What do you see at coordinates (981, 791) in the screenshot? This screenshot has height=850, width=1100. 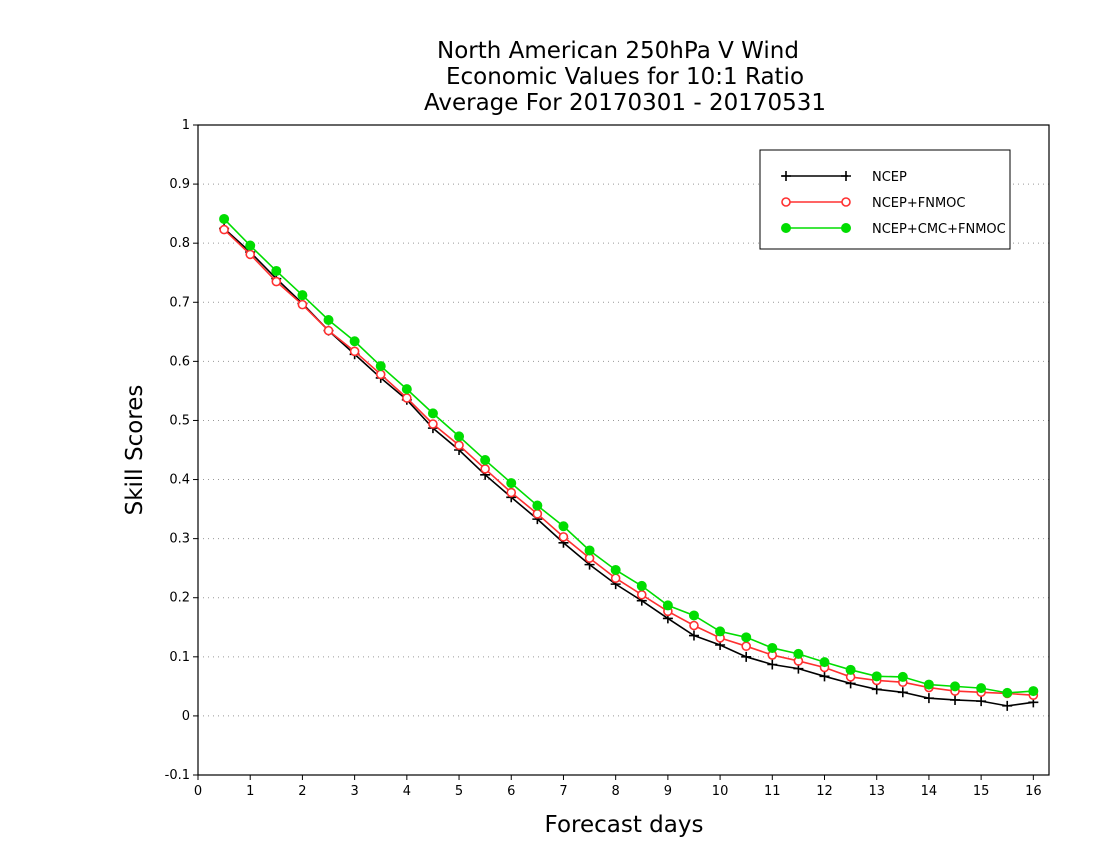 I see `x-tick-label: 15` at bounding box center [981, 791].